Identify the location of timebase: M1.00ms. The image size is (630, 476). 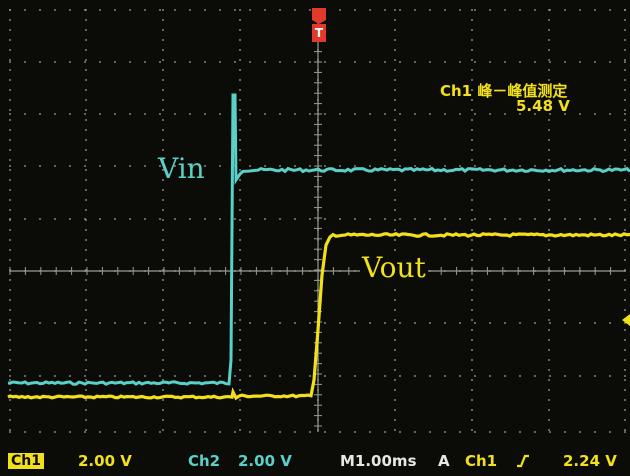
(378, 461).